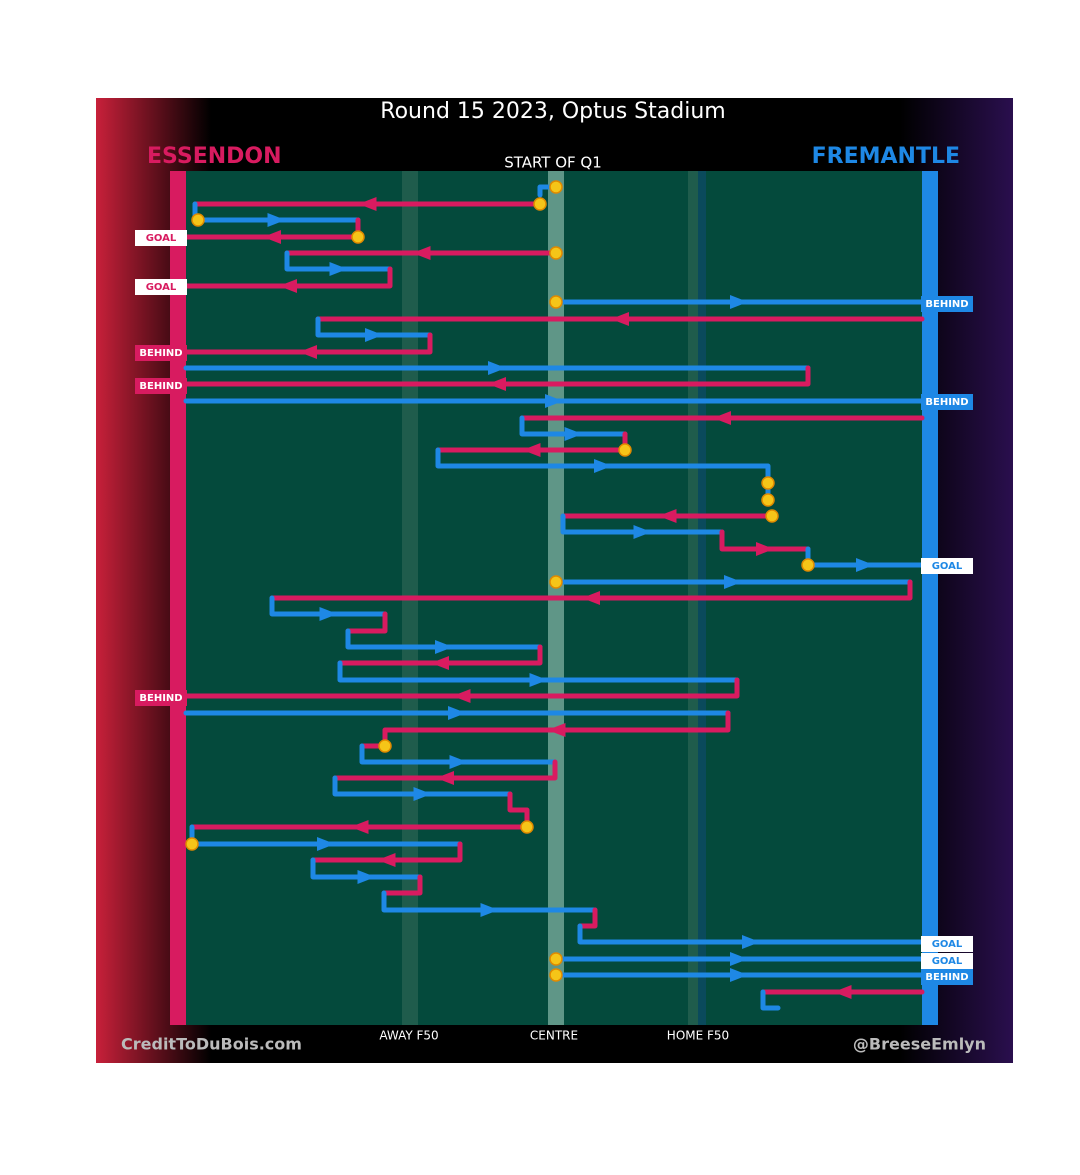  Describe the element at coordinates (178, 598) in the screenshot. I see `home-goal-line` at that location.